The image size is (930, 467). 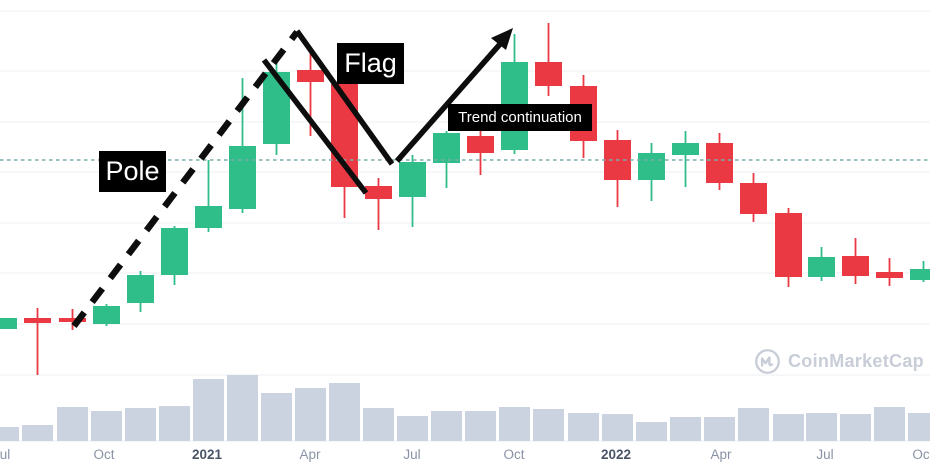 I want to click on flag-label-text: Flag, so click(x=370, y=63).